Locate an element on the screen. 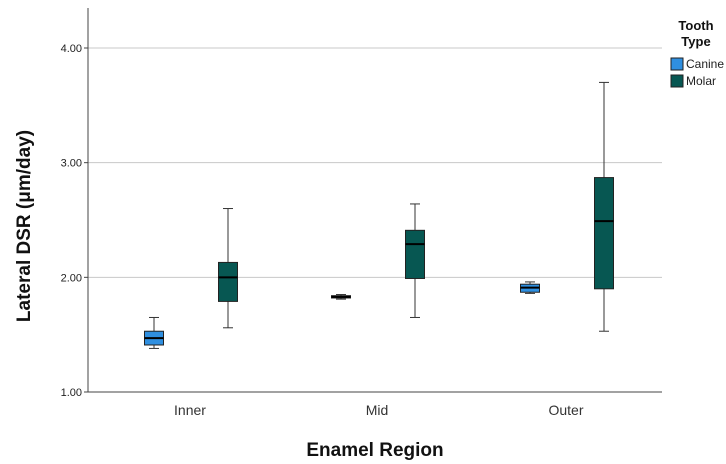 Image resolution: width=726 pixels, height=464 pixels. box-molar-mid is located at coordinates (415, 260).